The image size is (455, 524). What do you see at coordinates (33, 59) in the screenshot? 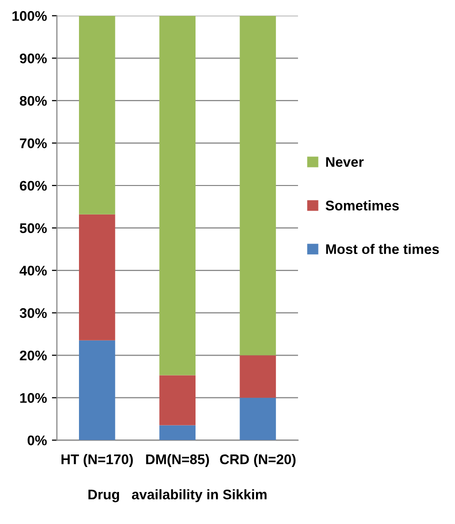
I see `y-tick-label: 90%` at bounding box center [33, 59].